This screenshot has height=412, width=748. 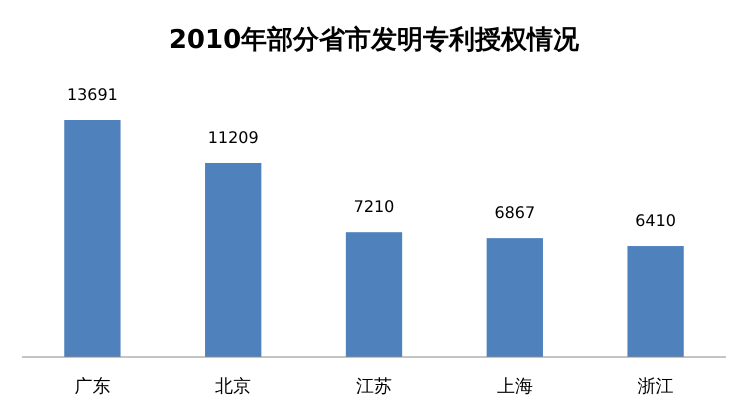 What do you see at coordinates (374, 206) in the screenshot?
I see `data-label: 7210` at bounding box center [374, 206].